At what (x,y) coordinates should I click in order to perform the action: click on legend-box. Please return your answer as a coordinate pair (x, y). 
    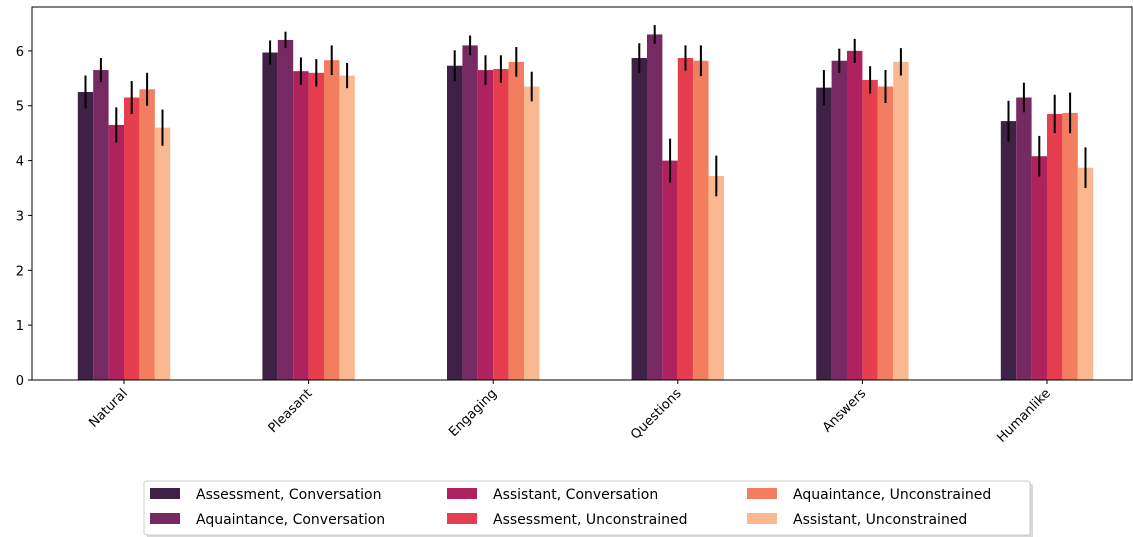
    Looking at the image, I should click on (587, 508).